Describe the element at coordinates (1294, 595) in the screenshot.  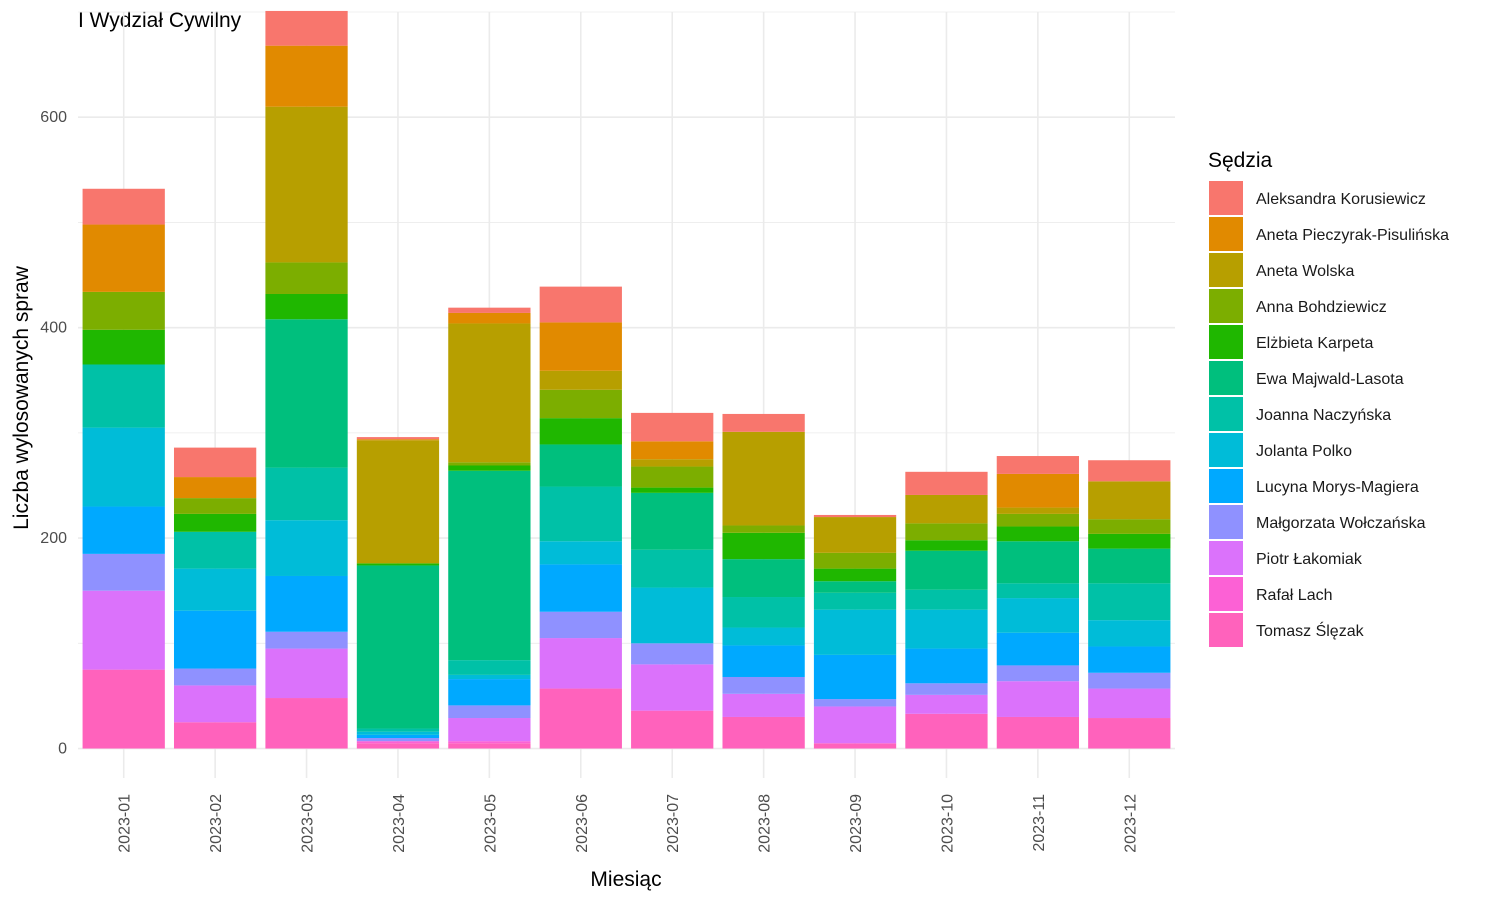
I see `legend-label: Rafał Lach` at that location.